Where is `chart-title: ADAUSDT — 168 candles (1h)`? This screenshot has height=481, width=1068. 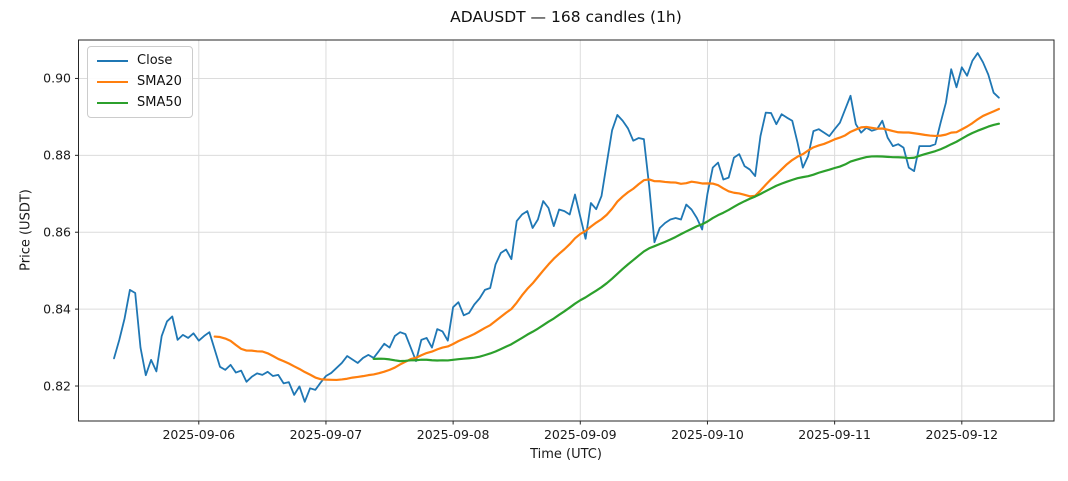 chart-title: ADAUSDT — 168 candles (1h) is located at coordinates (566, 17).